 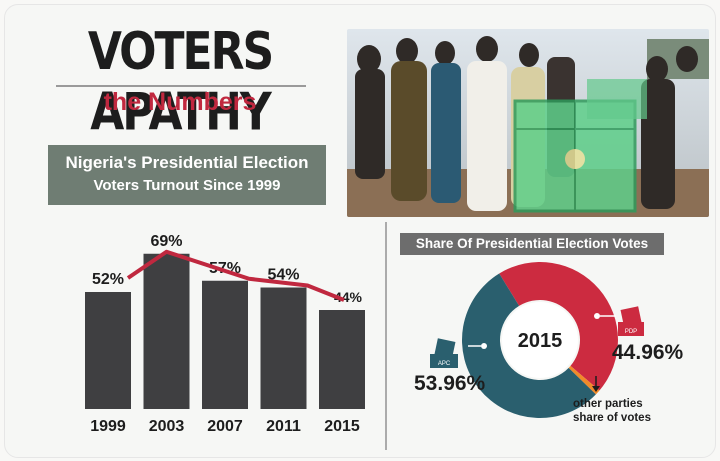 What do you see at coordinates (532, 244) in the screenshot?
I see `vote-share-header: Share Of Presidential Election Votes` at bounding box center [532, 244].